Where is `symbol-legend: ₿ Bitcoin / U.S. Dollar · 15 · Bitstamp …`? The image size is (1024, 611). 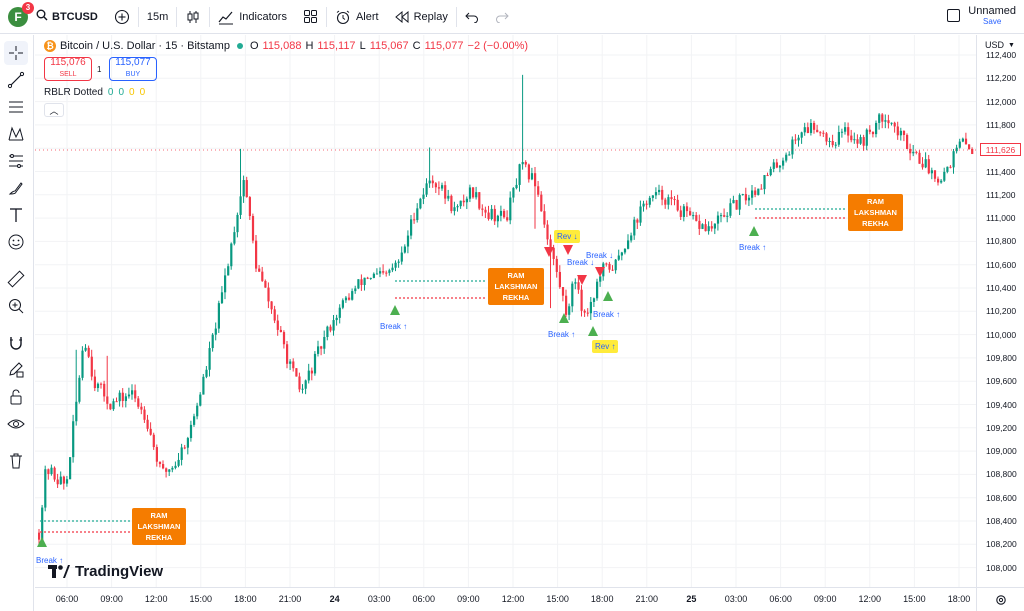
symbol-legend: ₿ Bitcoin / U.S. Dollar · 15 · Bitstamp … is located at coordinates (286, 46).